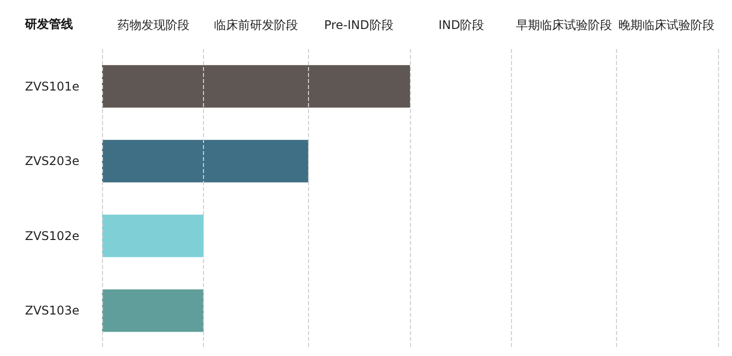 The height and width of the screenshot is (356, 732). What do you see at coordinates (666, 25) in the screenshot?
I see `text: 晚期临床试验阶段` at bounding box center [666, 25].